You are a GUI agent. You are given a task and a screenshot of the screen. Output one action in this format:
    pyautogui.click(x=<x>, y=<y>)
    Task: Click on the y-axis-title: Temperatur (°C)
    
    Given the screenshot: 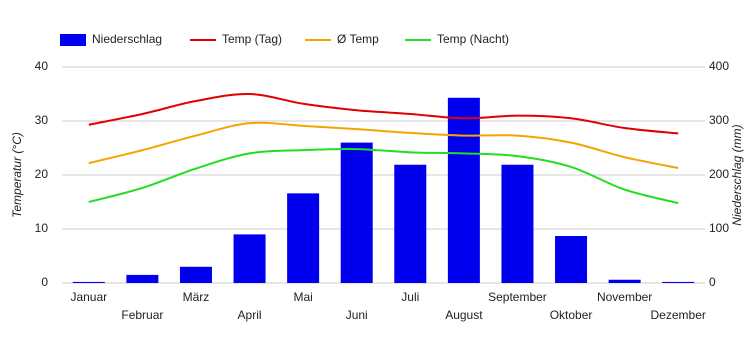 What is the action you would take?
    pyautogui.click(x=17, y=175)
    